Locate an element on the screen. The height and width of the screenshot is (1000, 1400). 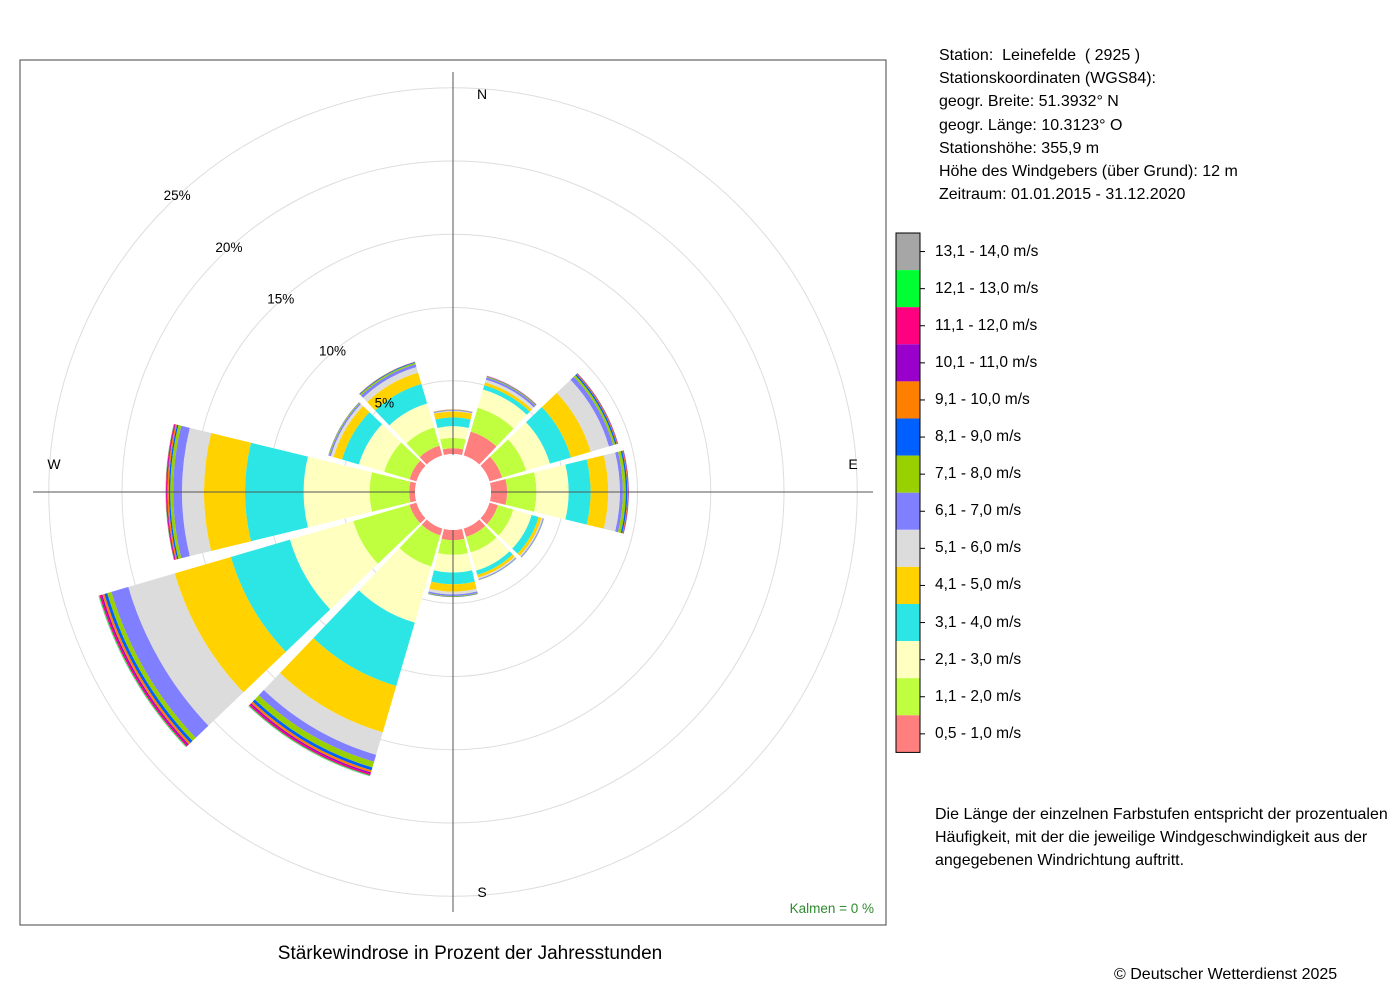
legend-label: 10,1 - 11,0 m/s is located at coordinates (986, 362).